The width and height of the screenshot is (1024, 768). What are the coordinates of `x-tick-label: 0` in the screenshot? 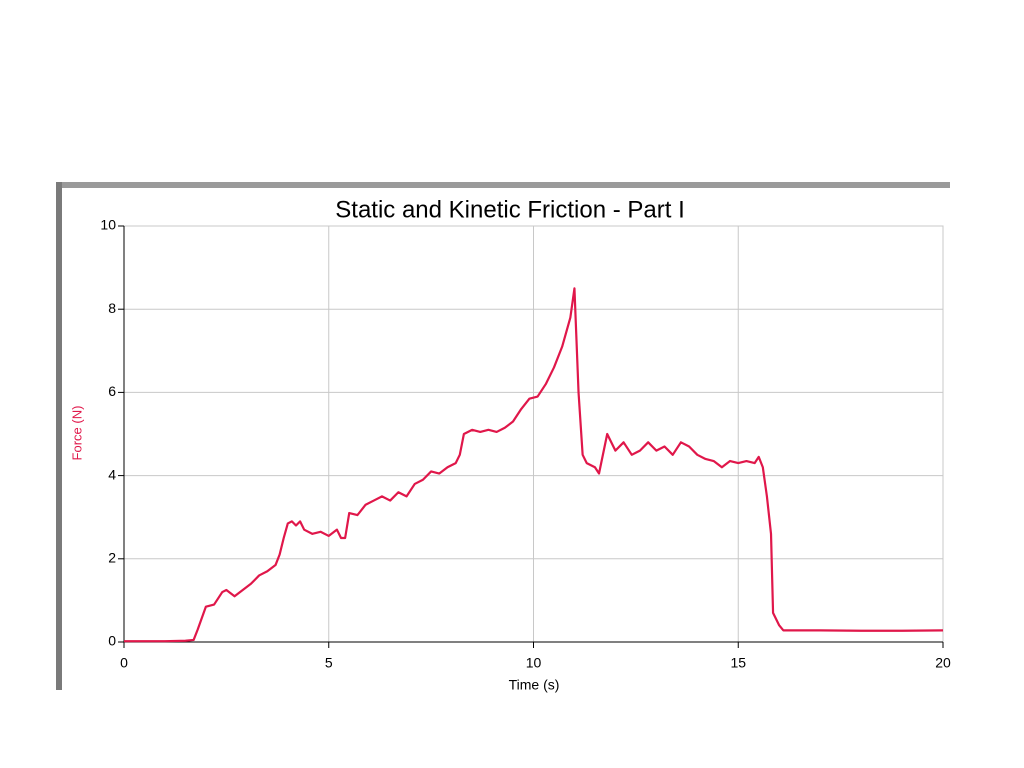 It's located at (124, 663).